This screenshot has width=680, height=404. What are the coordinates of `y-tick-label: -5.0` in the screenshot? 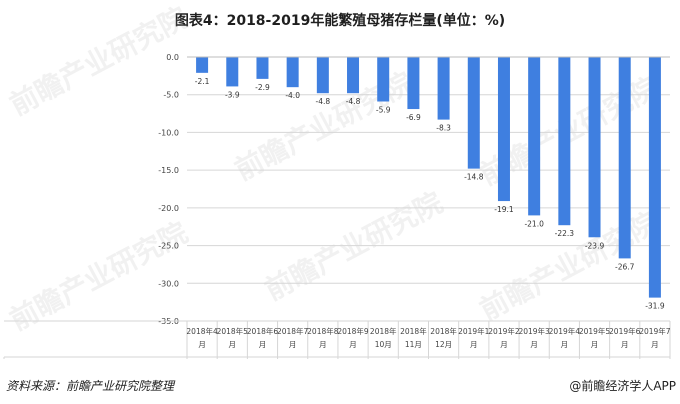 It's located at (171, 95).